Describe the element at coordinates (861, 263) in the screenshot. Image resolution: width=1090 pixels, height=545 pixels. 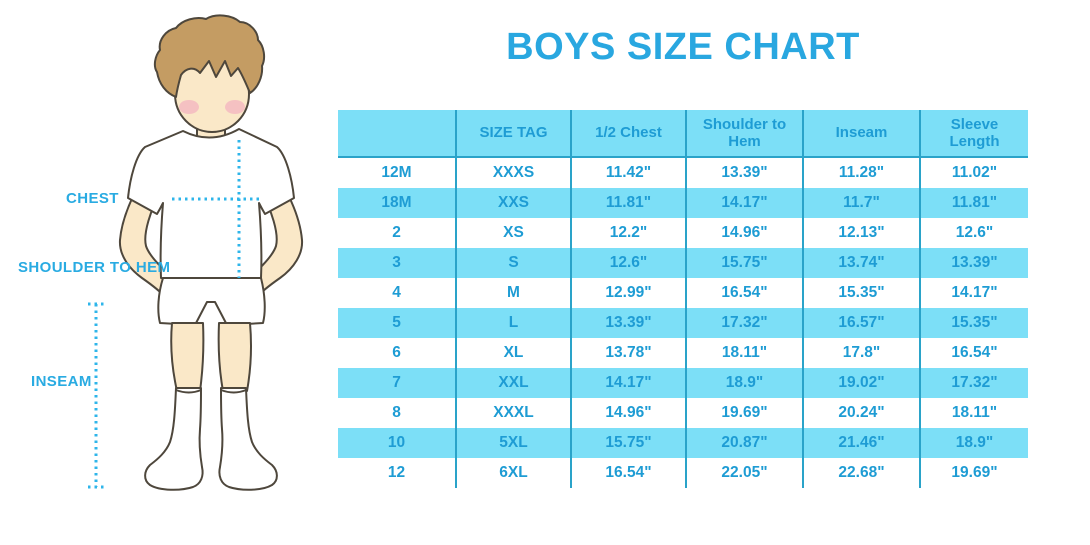
I see `measurement-value-cell: 13.74"` at that location.